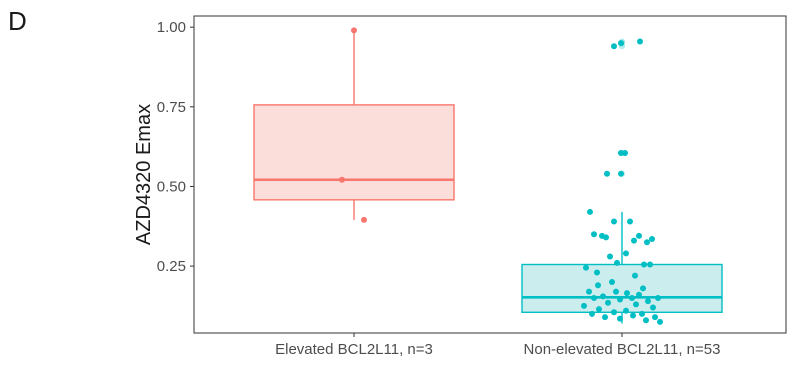 Image resolution: width=792 pixels, height=367 pixels. I want to click on x-tick-label: Non-elevated BCL2L11, n=53, so click(622, 349).